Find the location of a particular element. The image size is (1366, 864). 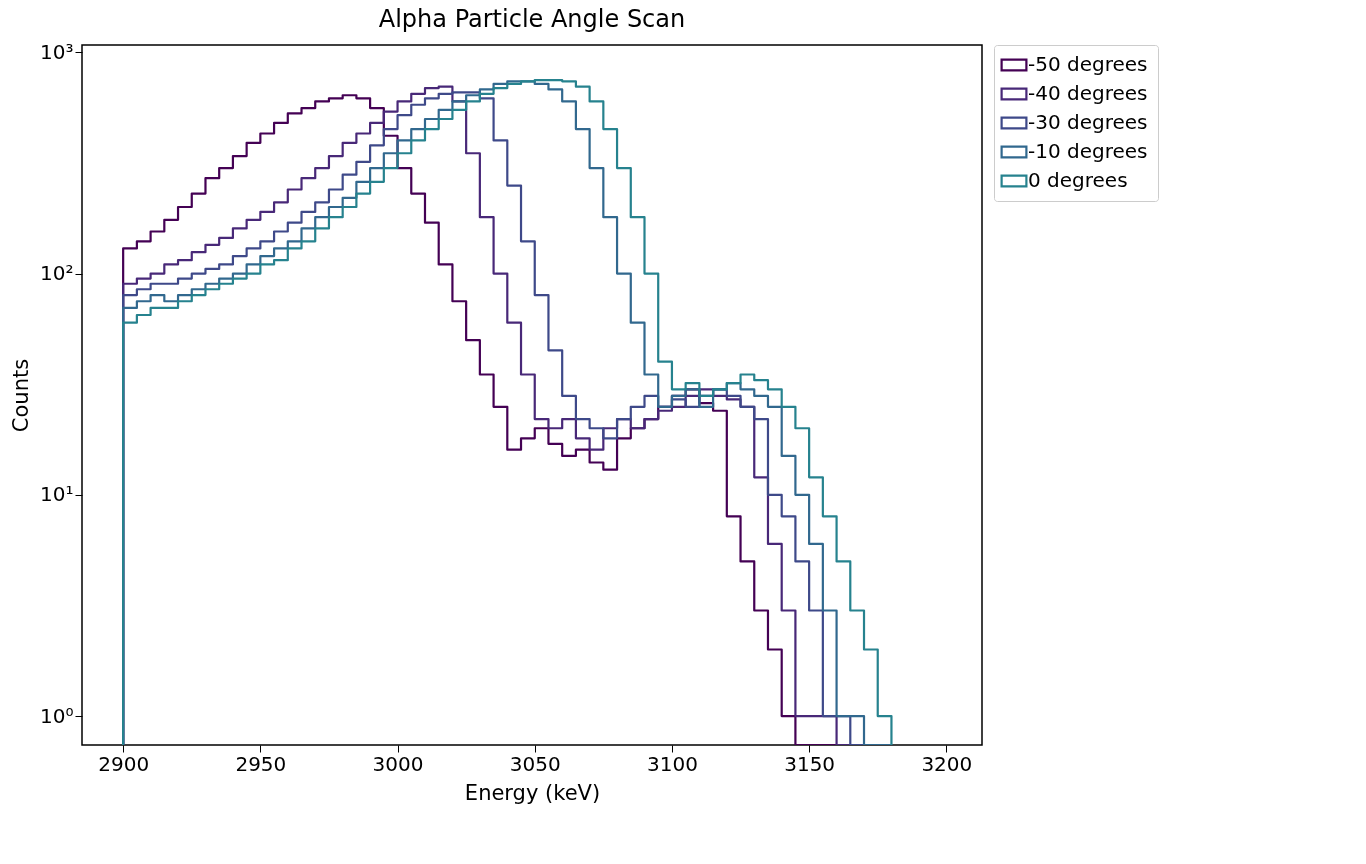

x-tick-label: 3150 is located at coordinates (810, 763).